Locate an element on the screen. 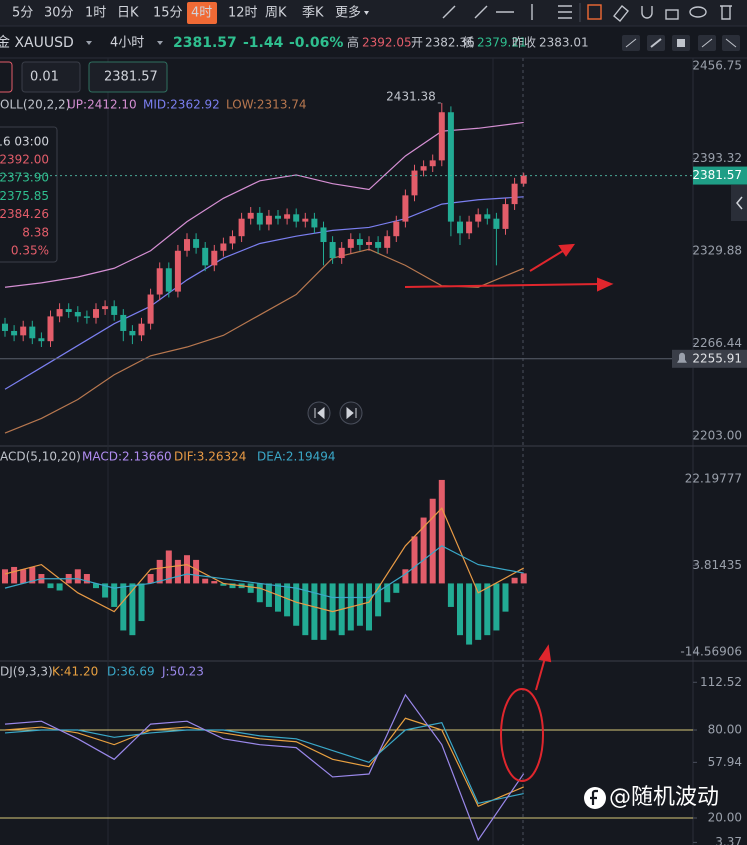 The image size is (747, 845). interval-button: 30分 is located at coordinates (59, 13).